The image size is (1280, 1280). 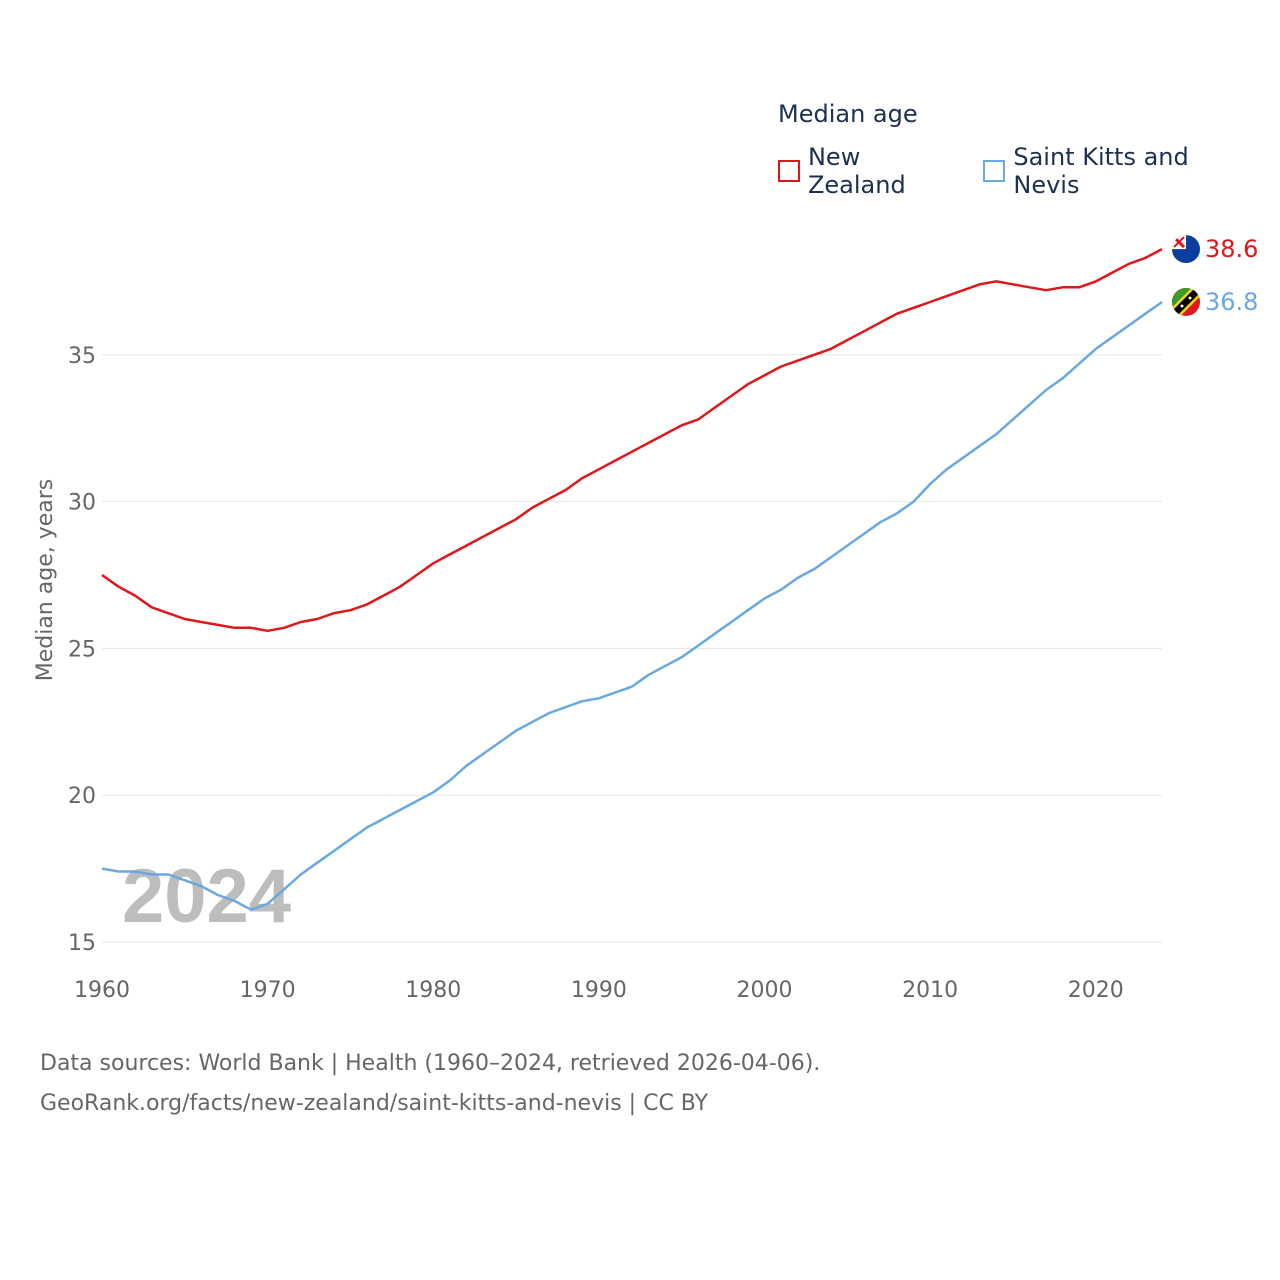 What do you see at coordinates (1231, 249) in the screenshot?
I see `end-label-new-zealand: 38.6` at bounding box center [1231, 249].